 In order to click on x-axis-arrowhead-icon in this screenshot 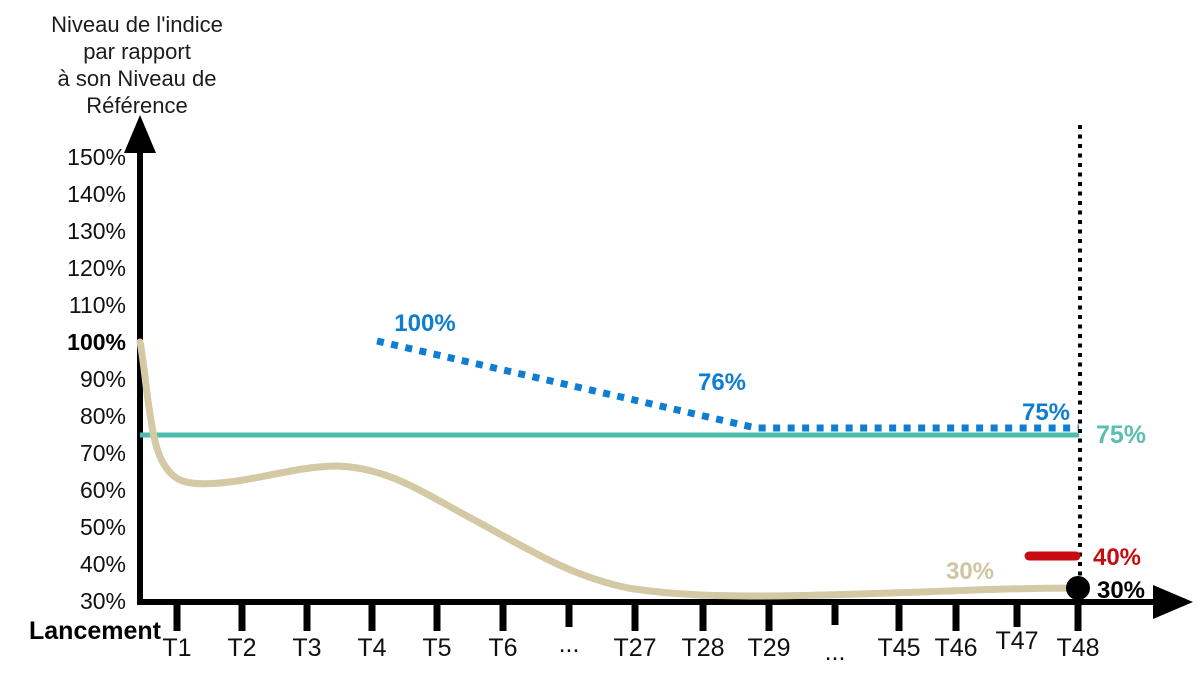, I will do `click(1173, 602)`.